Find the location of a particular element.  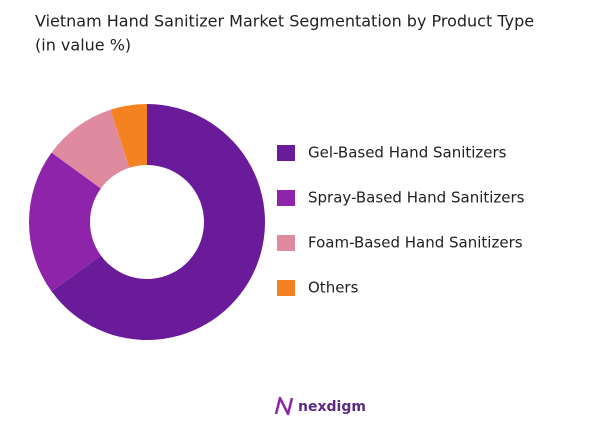

legend-label: Spray-Based Hand Sanitizers is located at coordinates (416, 198).